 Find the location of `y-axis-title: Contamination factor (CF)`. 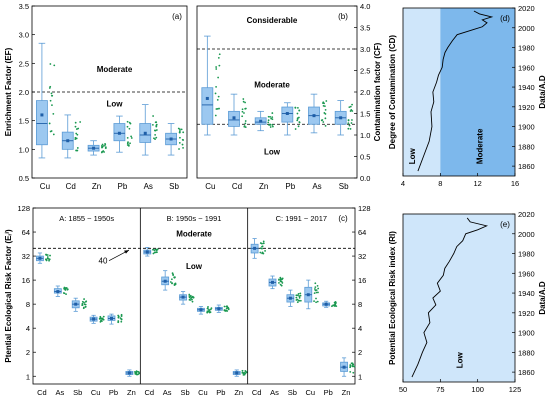

y-axis-title: Contamination factor (CF) is located at coordinates (377, 91).